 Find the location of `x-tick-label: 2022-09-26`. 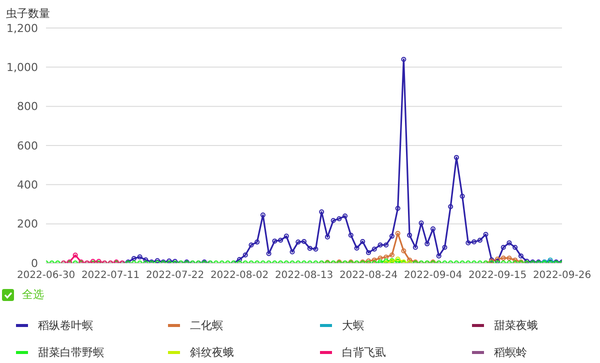

x-tick-label: 2022-09-26 is located at coordinates (562, 276).